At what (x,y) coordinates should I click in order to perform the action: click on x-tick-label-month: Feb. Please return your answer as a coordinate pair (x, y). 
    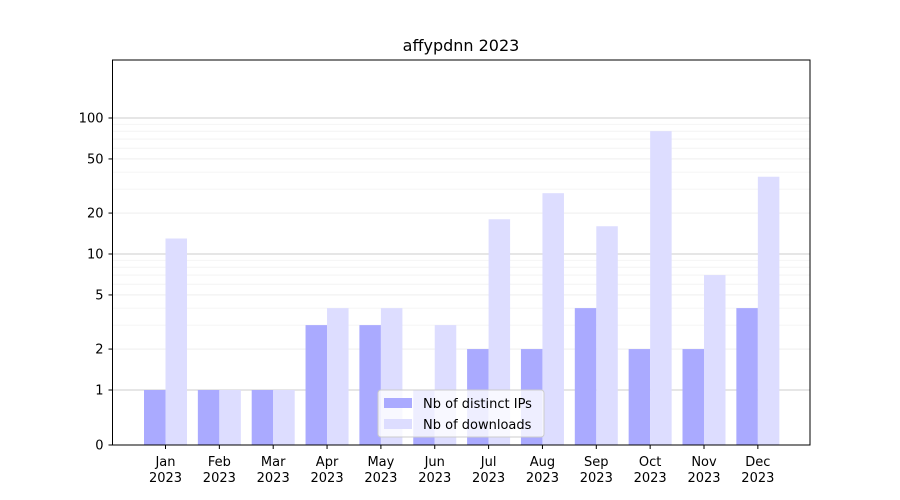
    Looking at the image, I should click on (219, 462).